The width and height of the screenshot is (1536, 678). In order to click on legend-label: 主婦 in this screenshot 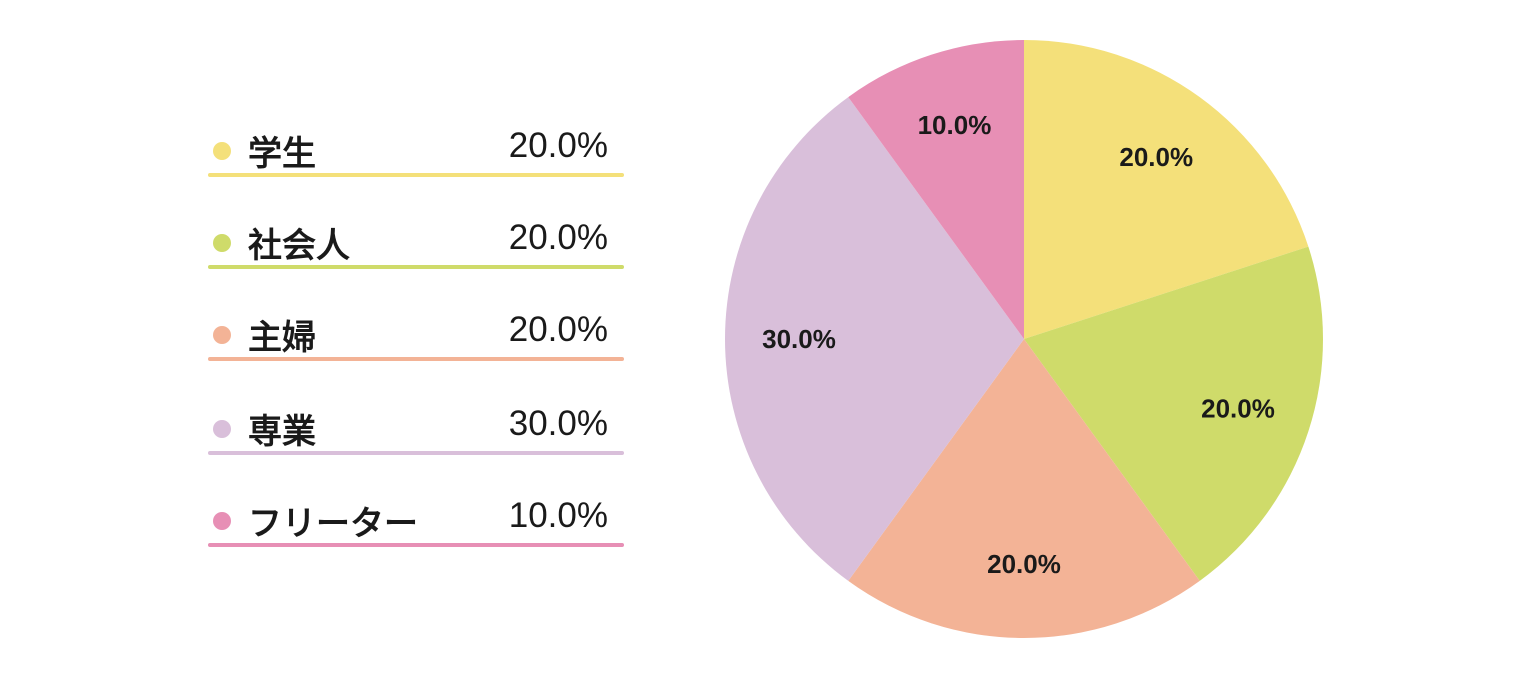, I will do `click(282, 338)`.